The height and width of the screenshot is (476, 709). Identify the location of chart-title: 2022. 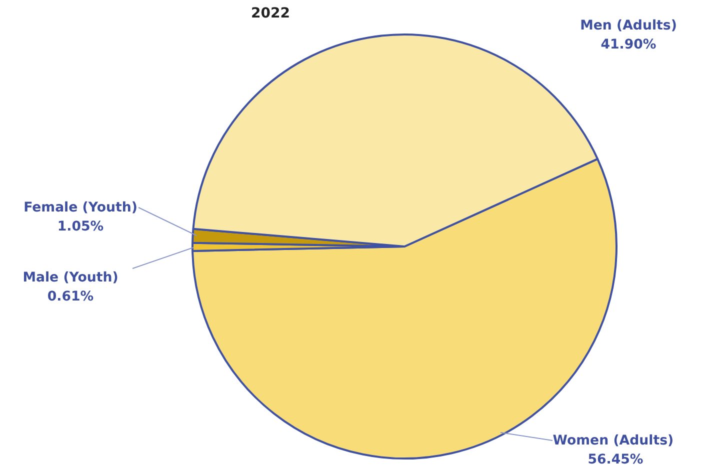
(270, 14).